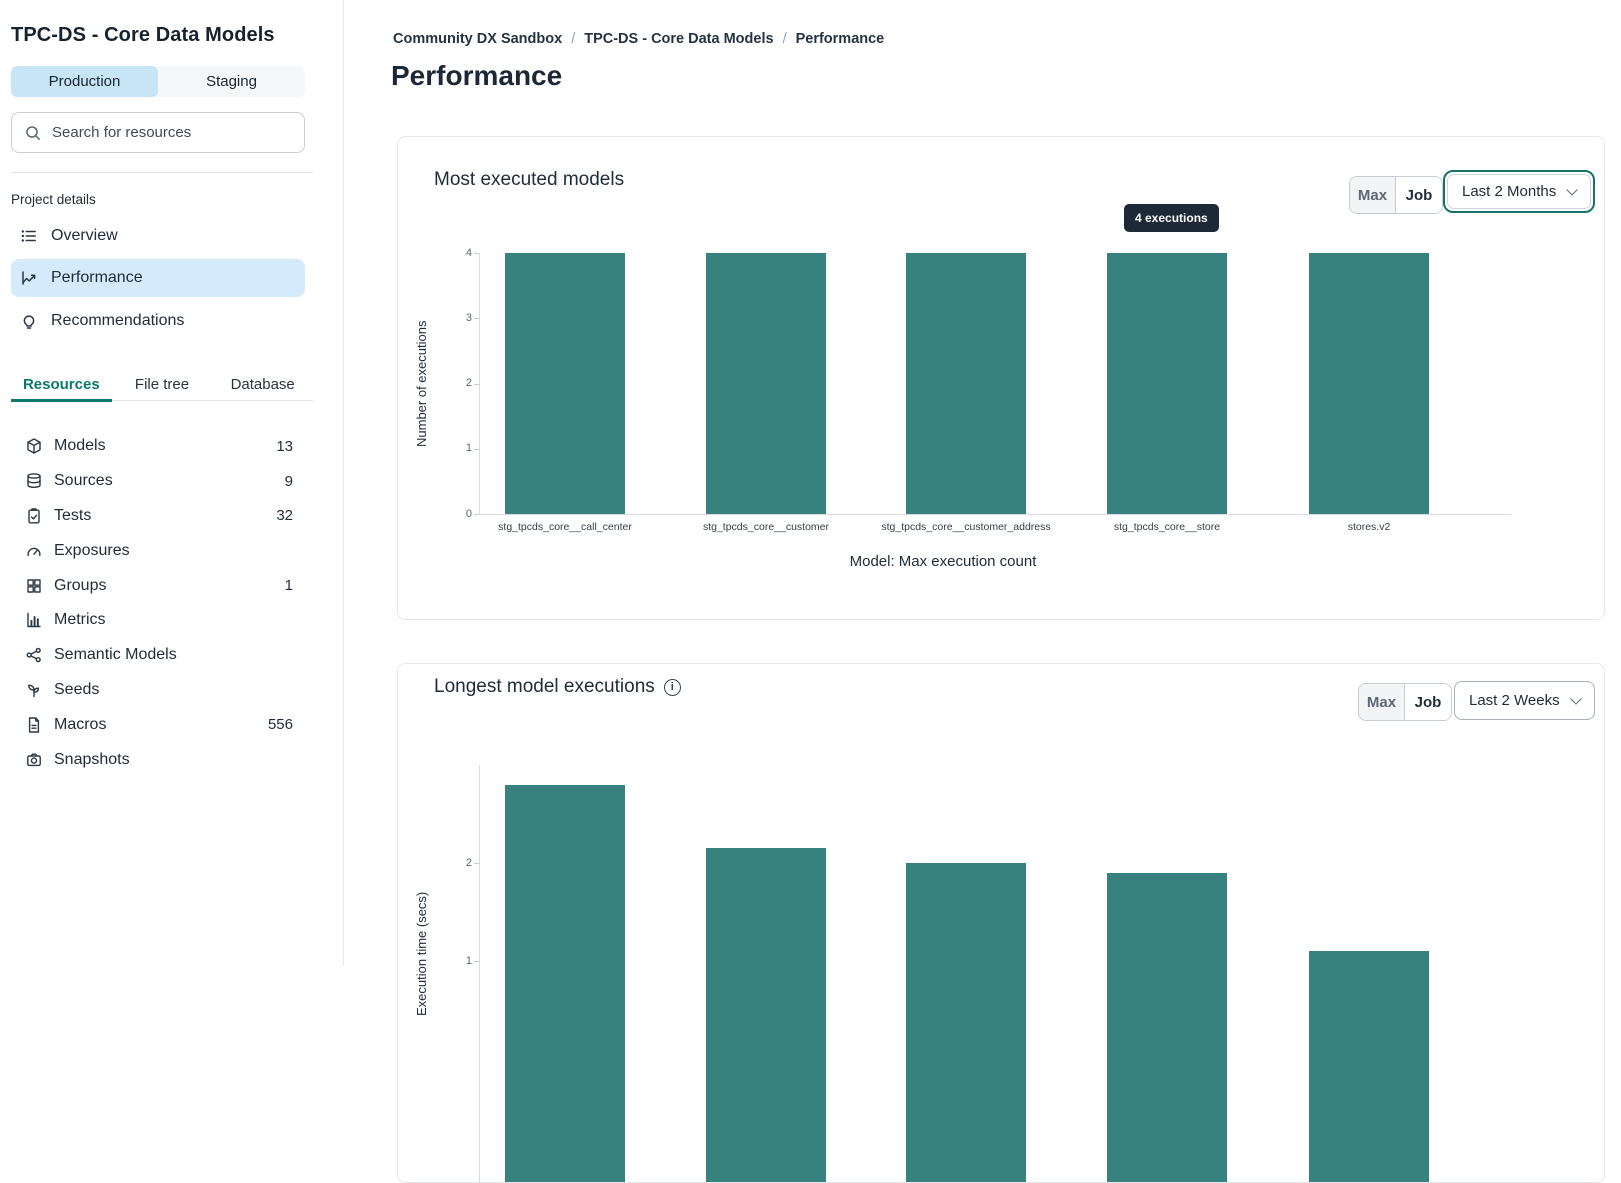  Describe the element at coordinates (29, 278) in the screenshot. I see `trend-icon` at that location.